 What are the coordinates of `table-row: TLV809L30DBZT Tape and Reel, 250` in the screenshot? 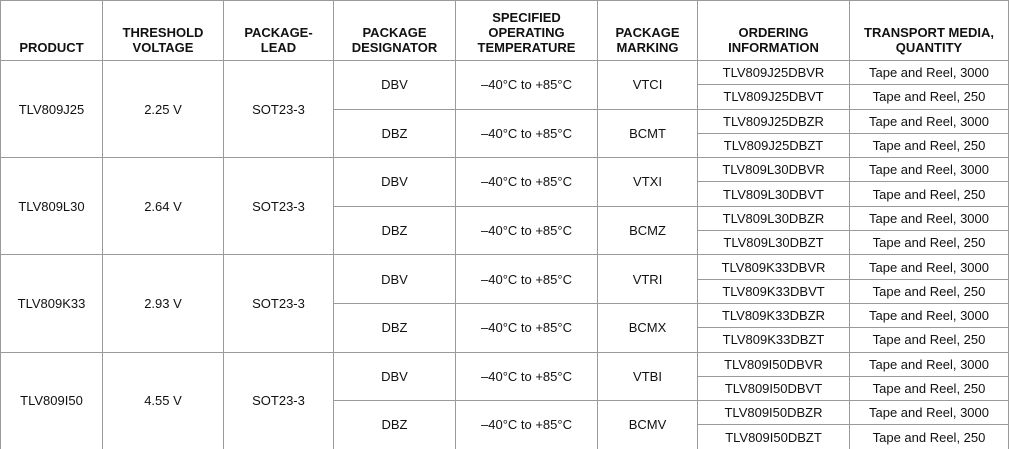 It's located at (505, 243).